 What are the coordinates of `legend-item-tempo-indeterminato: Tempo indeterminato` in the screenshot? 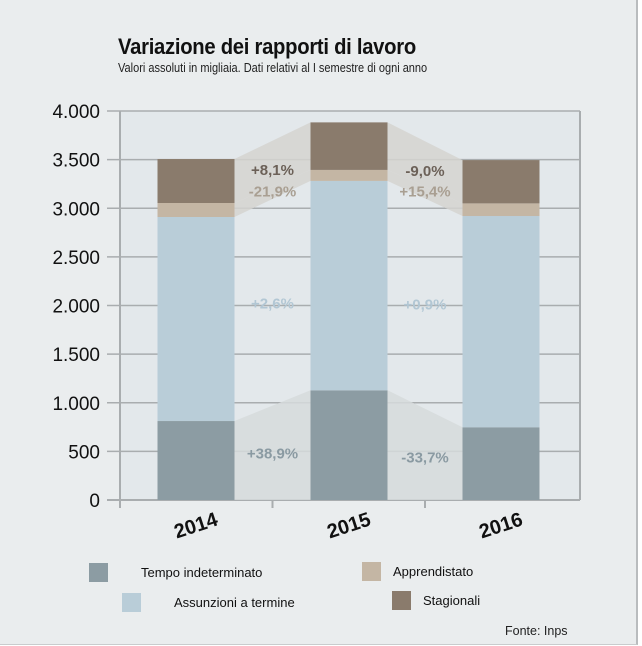 It's located at (175, 572).